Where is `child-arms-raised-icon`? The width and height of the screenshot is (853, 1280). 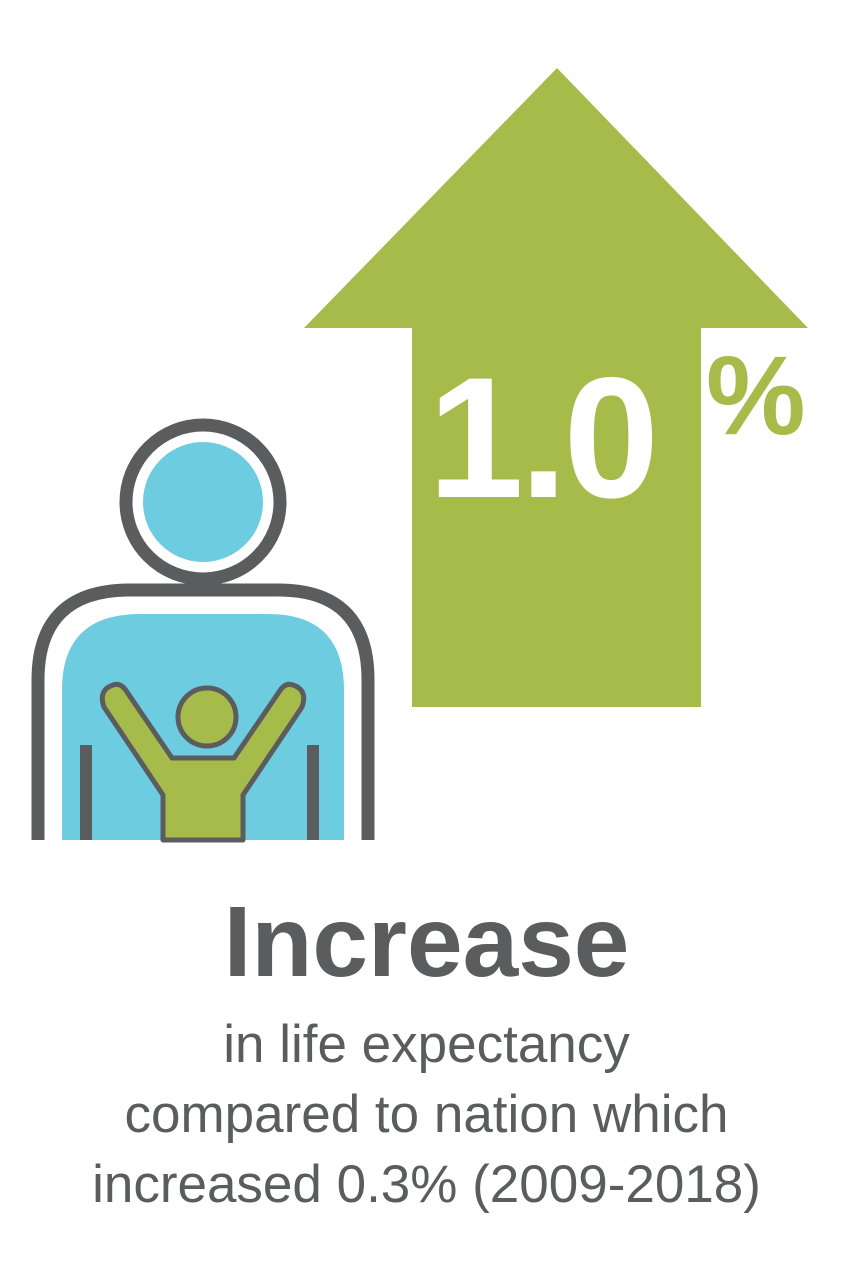
child-arms-raised-icon is located at coordinates (203, 762).